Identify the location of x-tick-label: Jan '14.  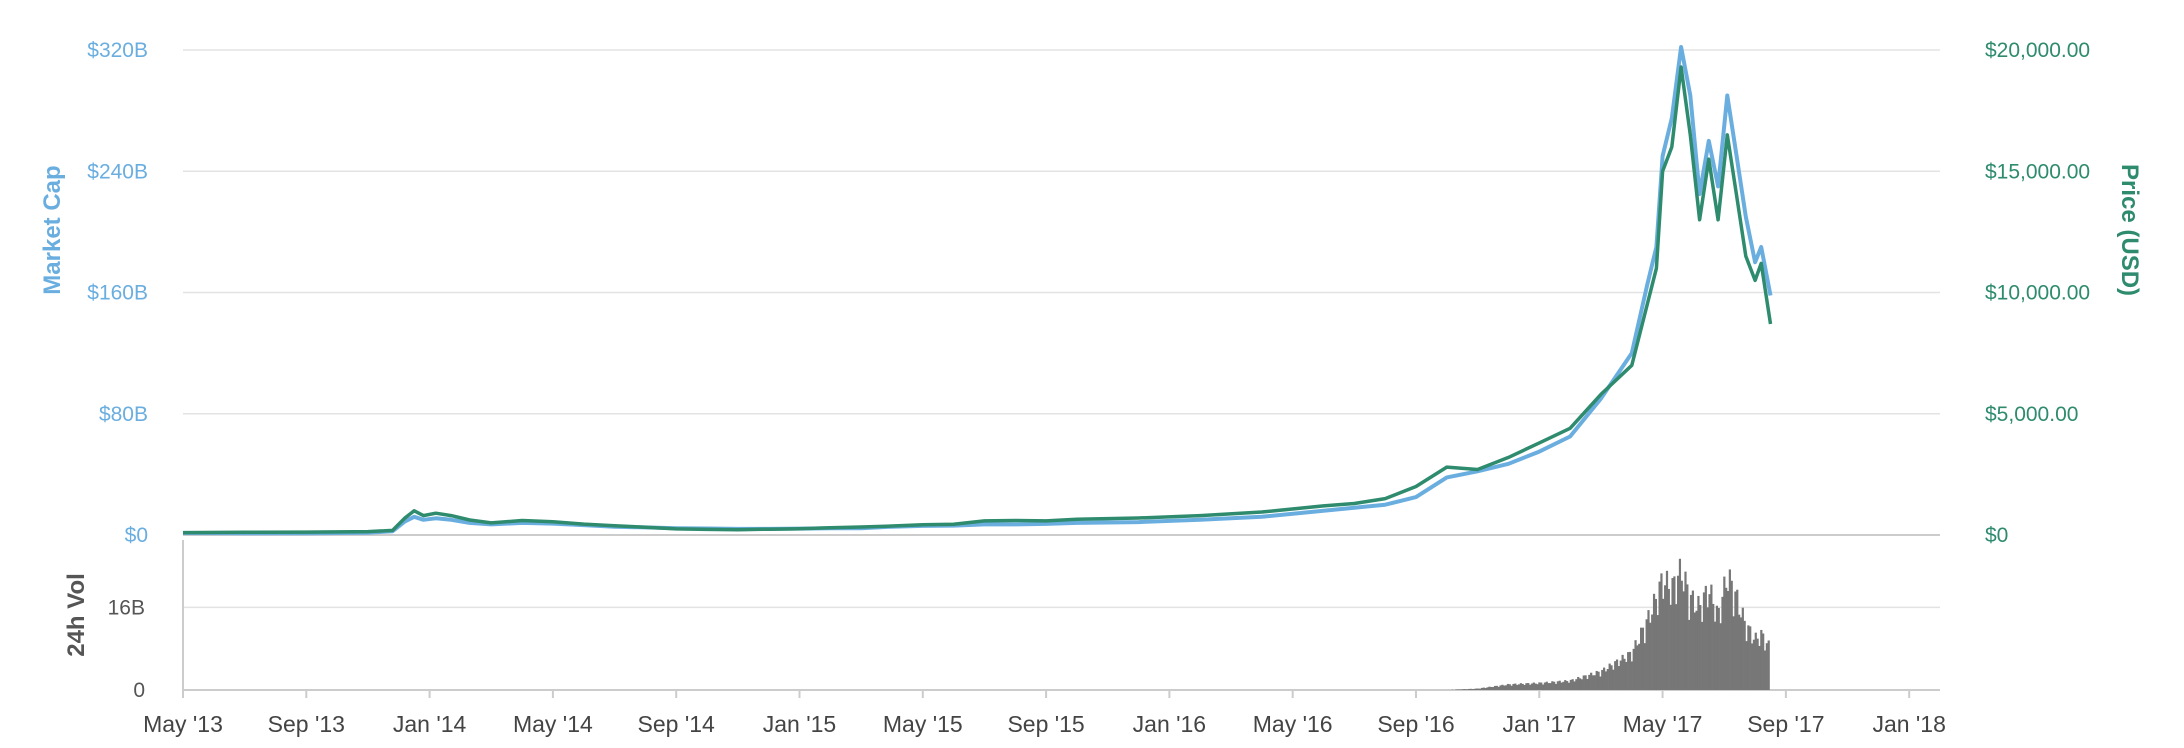
(430, 724).